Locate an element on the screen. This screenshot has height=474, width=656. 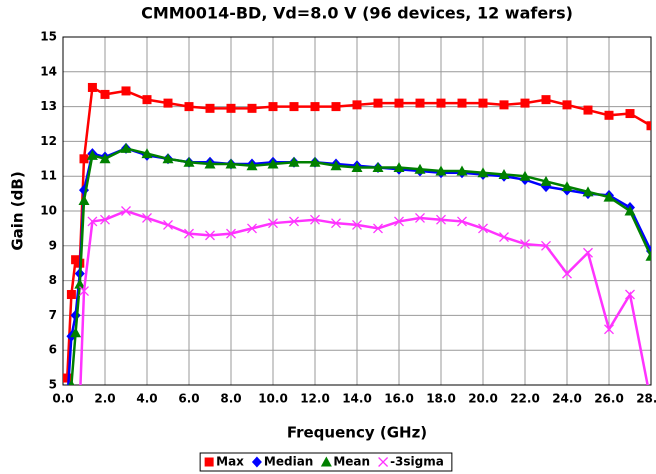
x-tick-label: 12.0 is located at coordinates (315, 399).